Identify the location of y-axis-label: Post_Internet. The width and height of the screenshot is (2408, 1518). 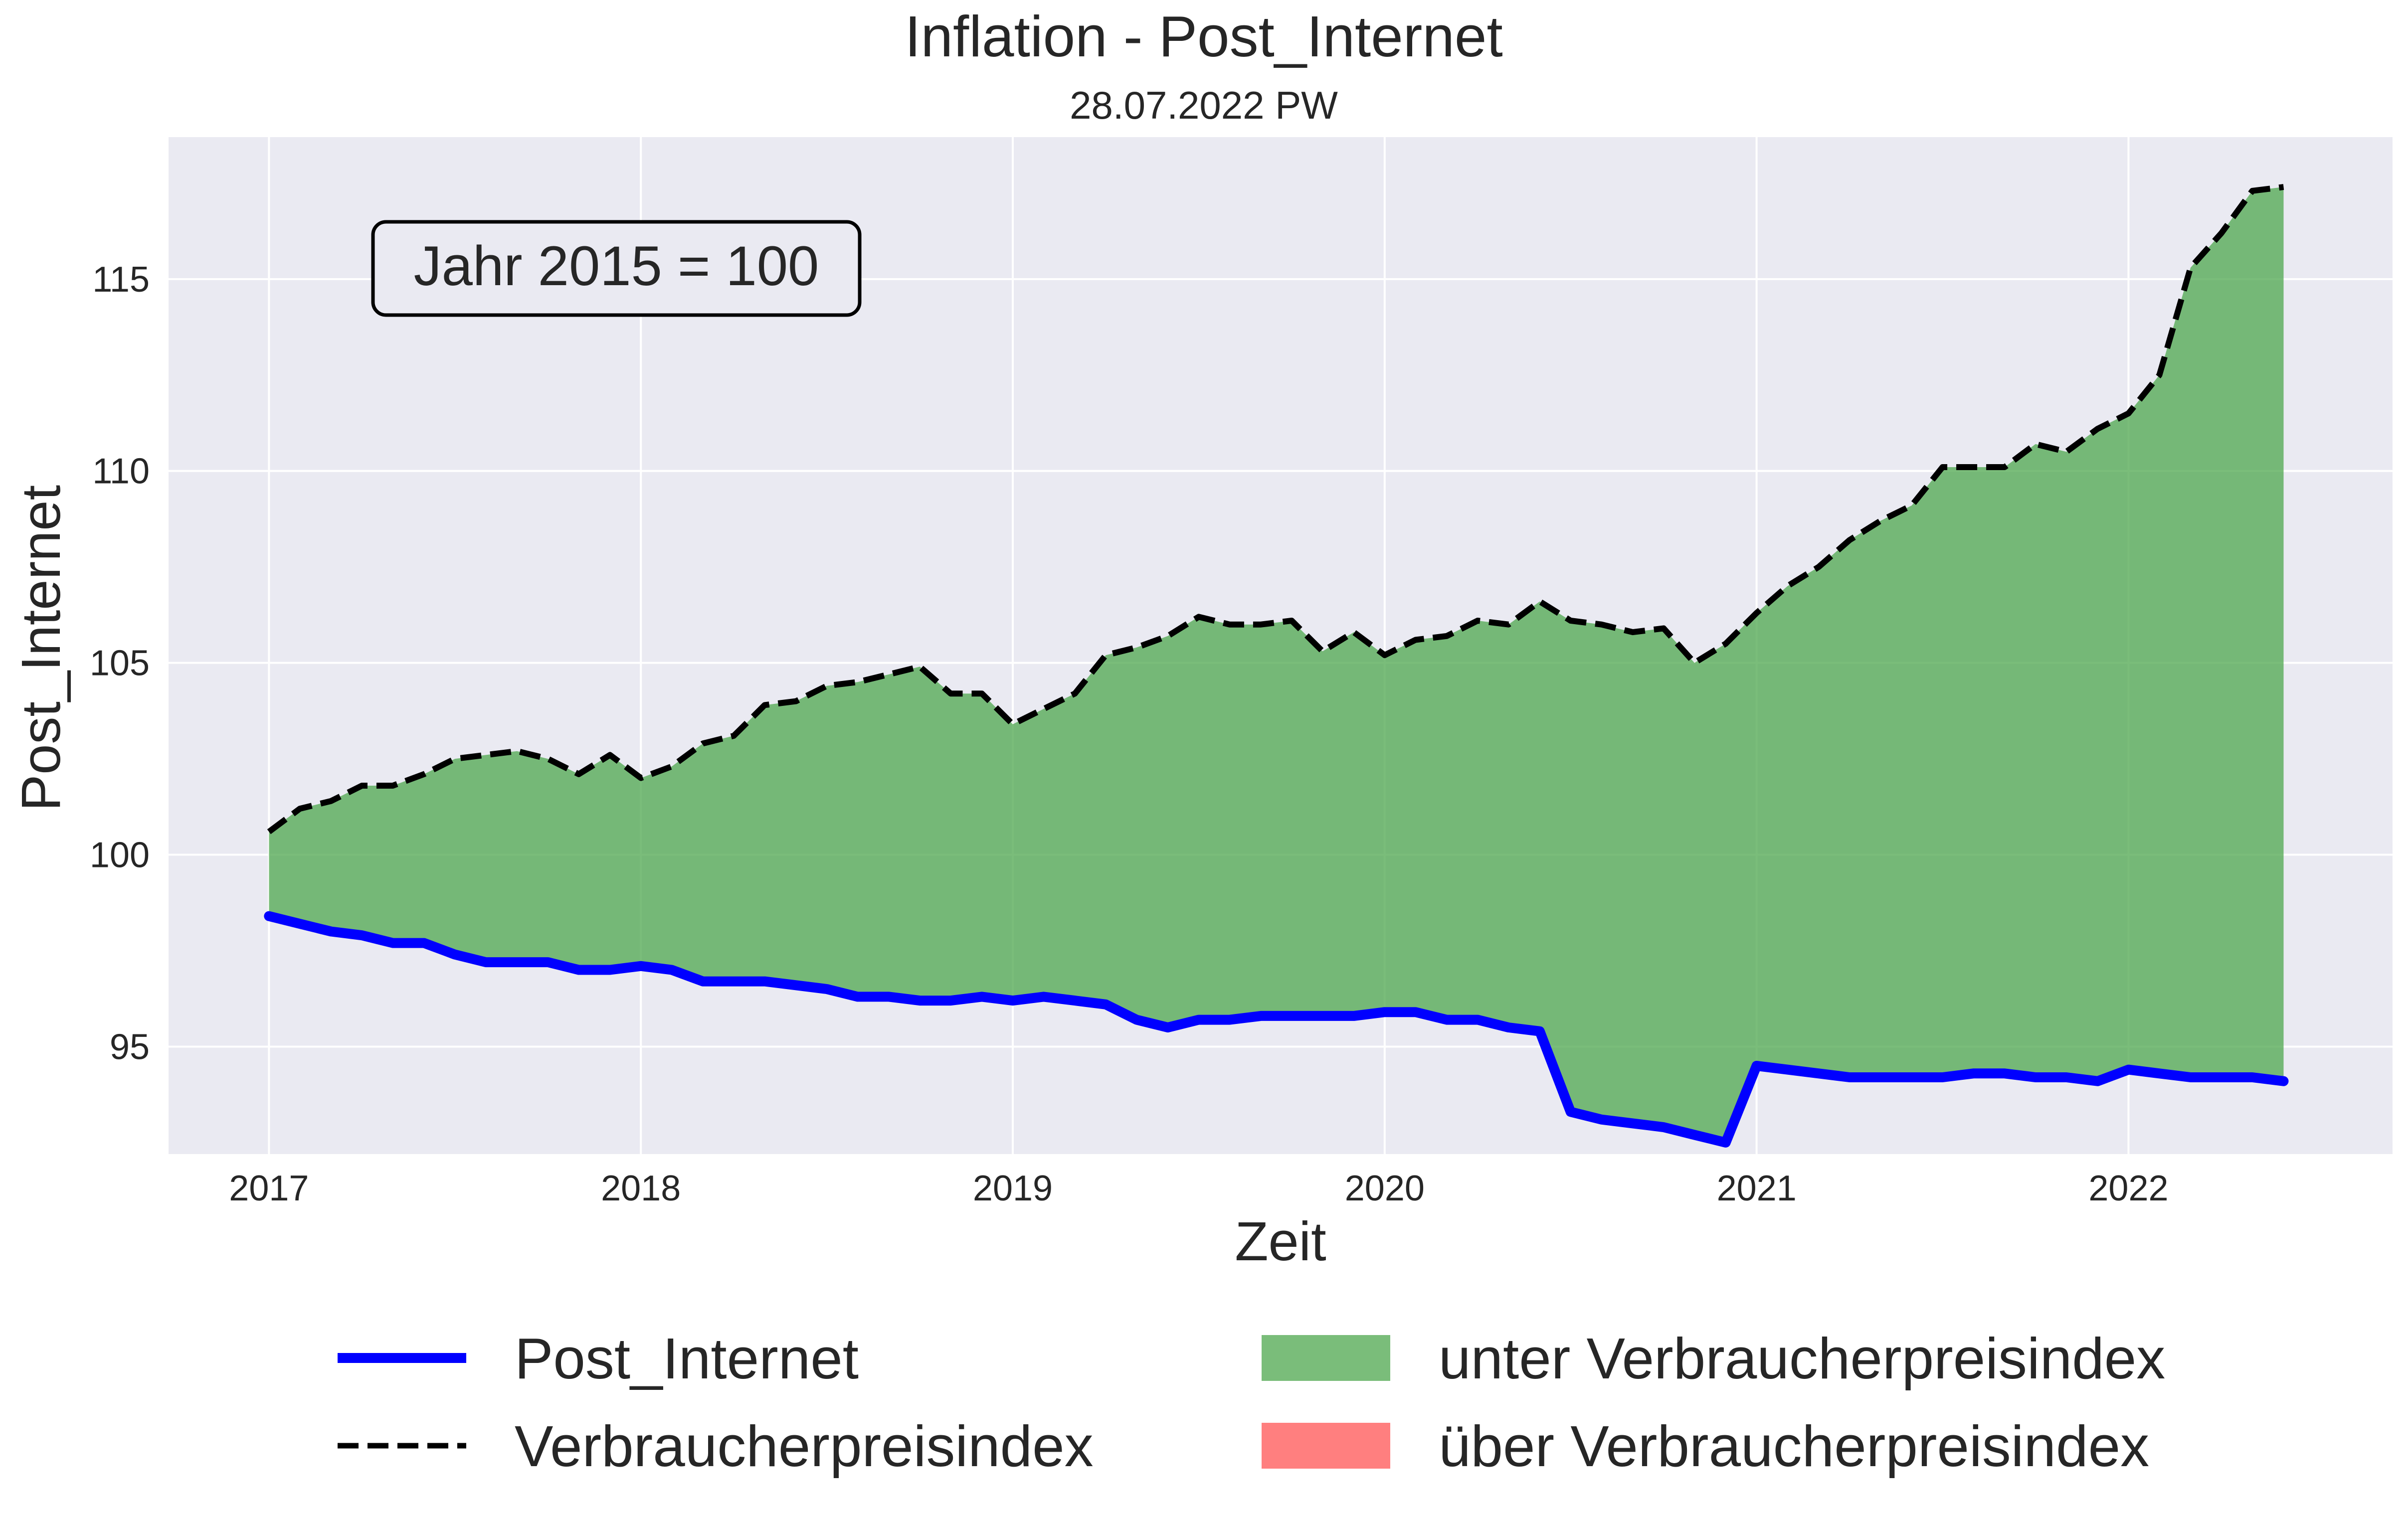
(41, 648).